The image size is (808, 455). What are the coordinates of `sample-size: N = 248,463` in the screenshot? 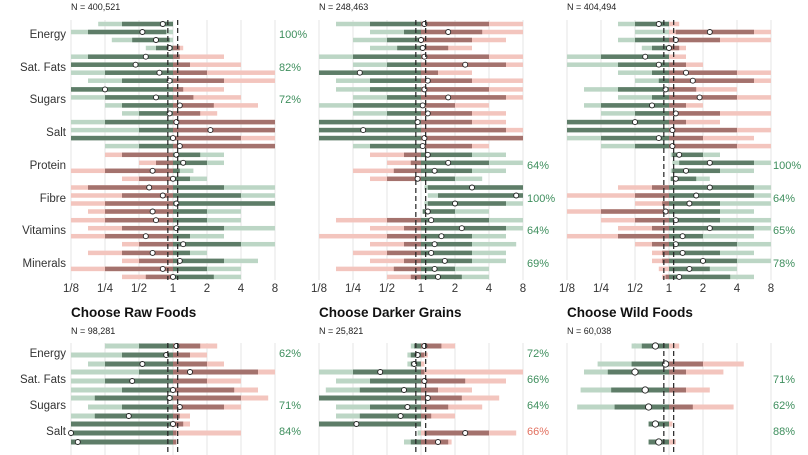 It's located at (344, 7).